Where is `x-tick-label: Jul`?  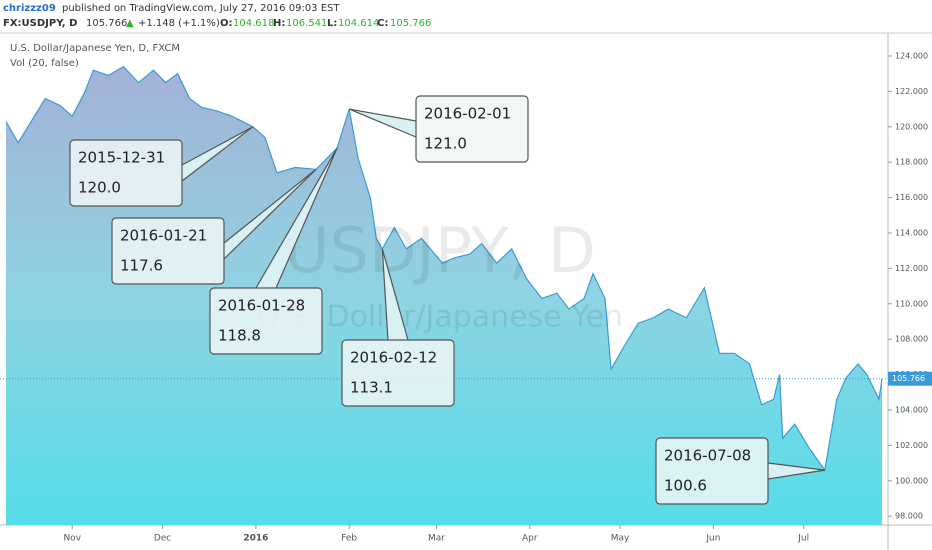 x-tick-label: Jul is located at coordinates (803, 539).